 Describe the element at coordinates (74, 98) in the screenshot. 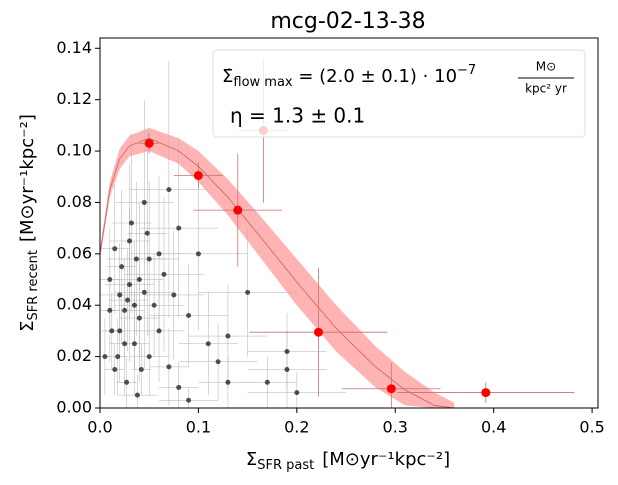

I see `y-tick-label: 0.12` at that location.